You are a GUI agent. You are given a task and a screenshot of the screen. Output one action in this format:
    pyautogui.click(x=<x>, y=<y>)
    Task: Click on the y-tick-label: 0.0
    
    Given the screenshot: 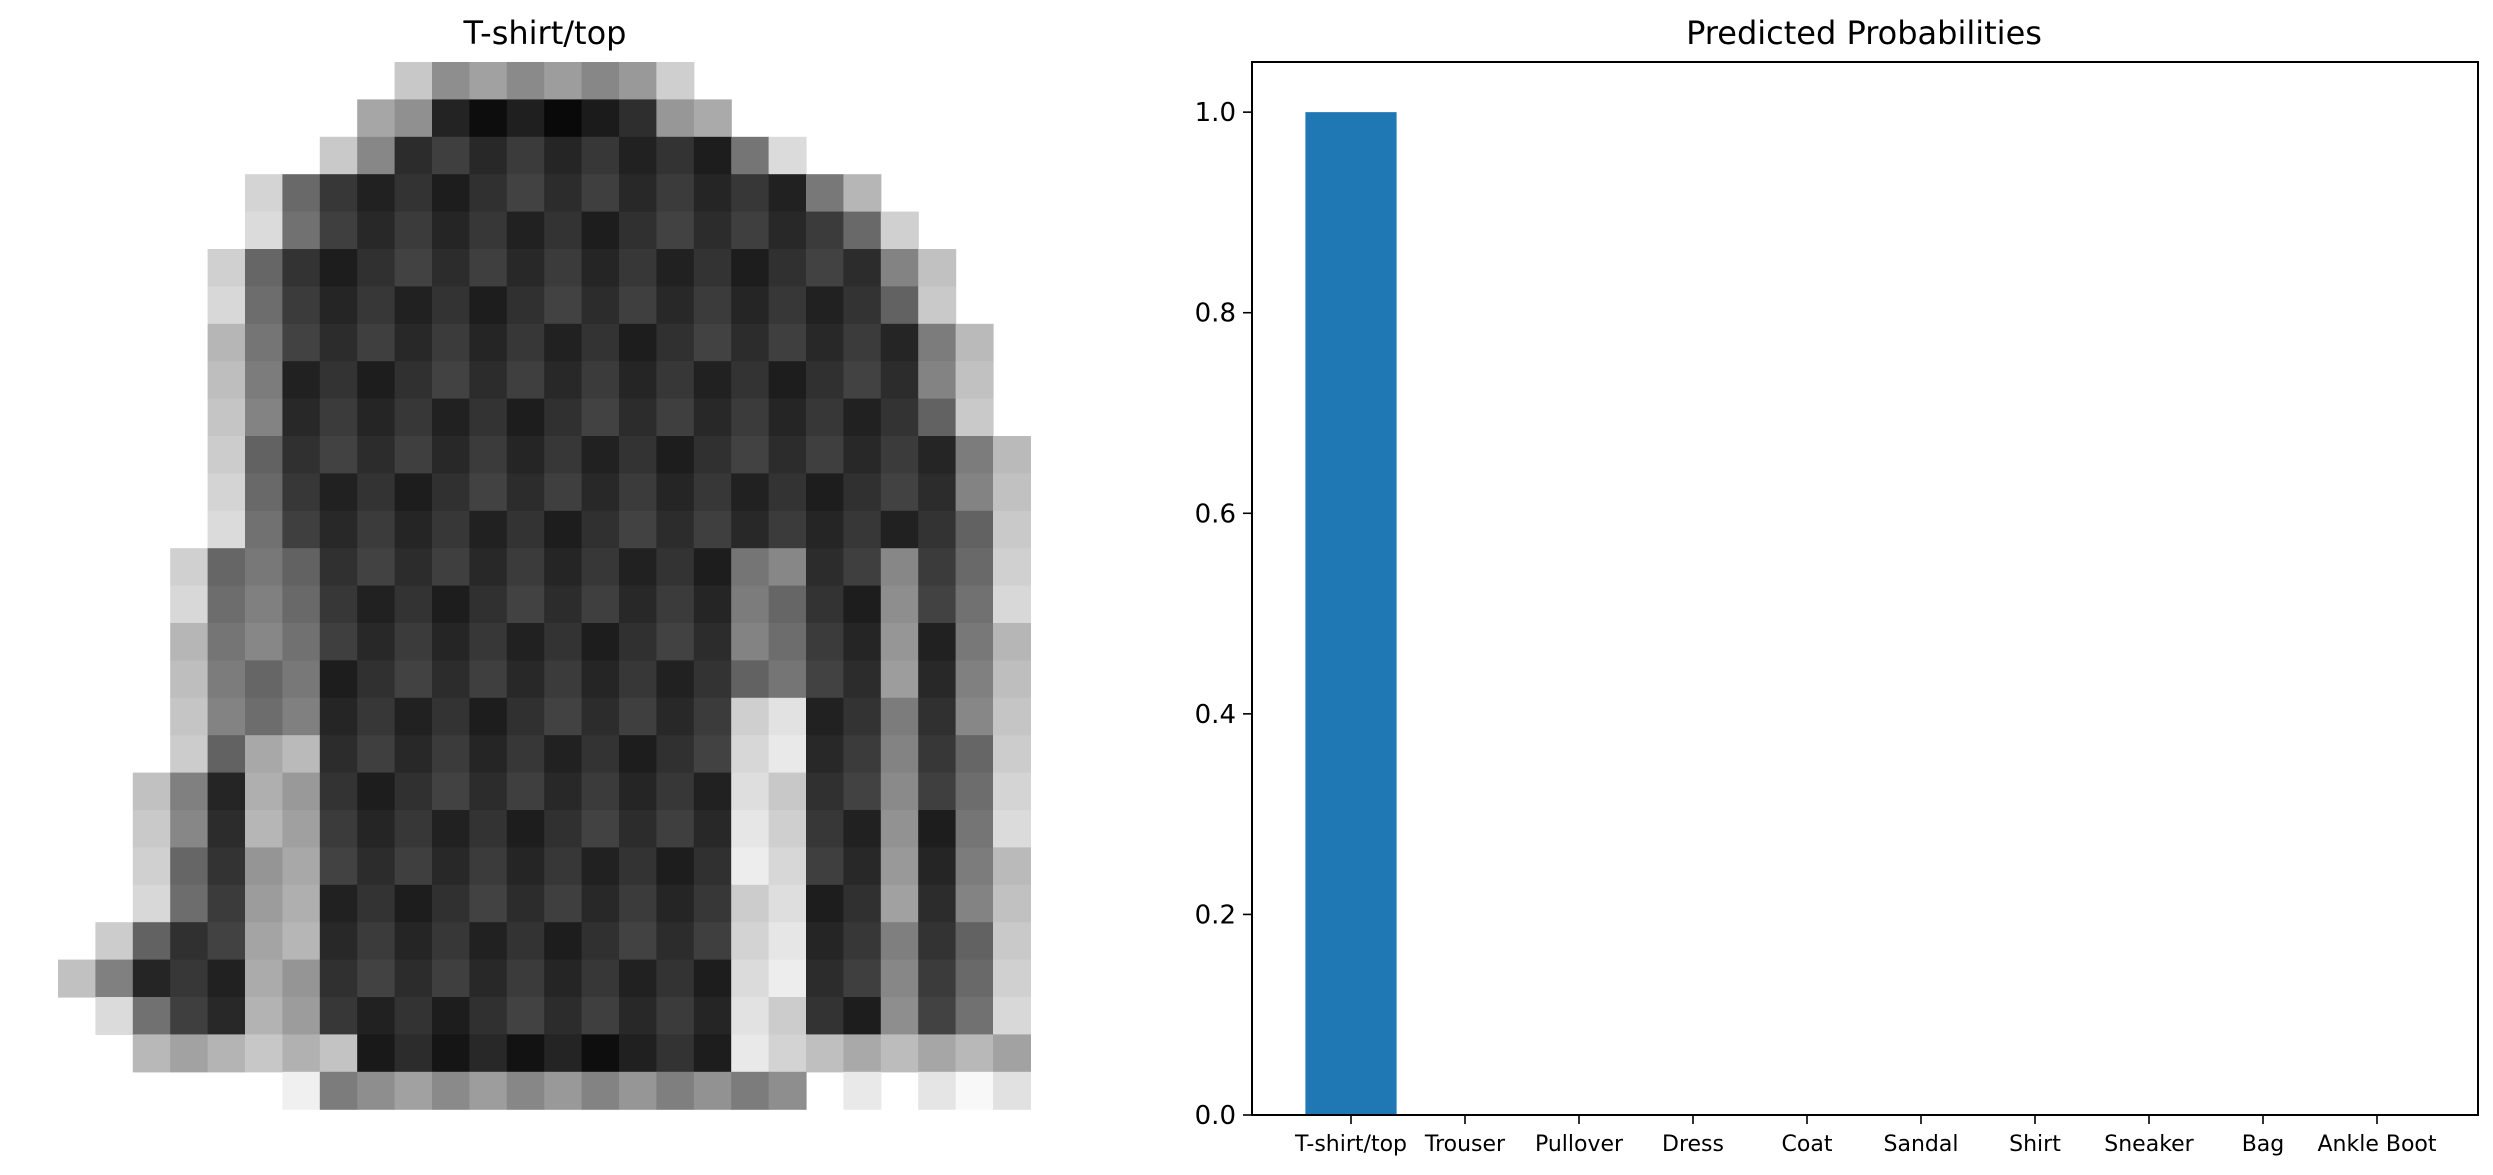 What is the action you would take?
    pyautogui.click(x=1215, y=1116)
    